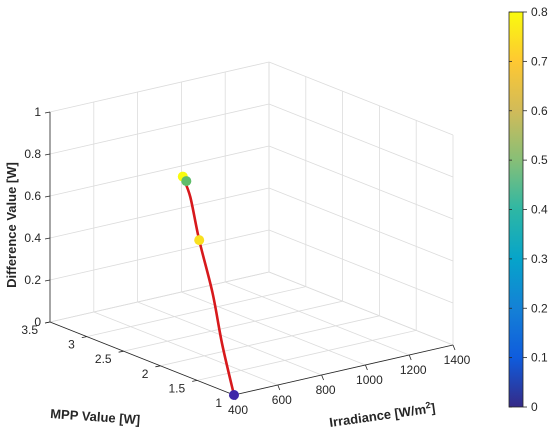 Image resolution: width=550 pixels, height=435 pixels. What do you see at coordinates (103, 359) in the screenshot?
I see `y-tick-label: 2.5` at bounding box center [103, 359].